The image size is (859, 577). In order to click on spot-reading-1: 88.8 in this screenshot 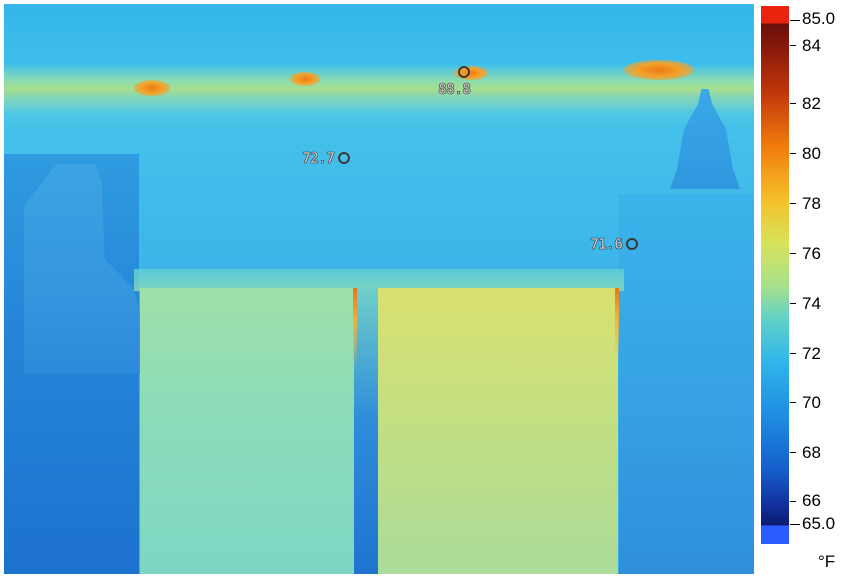, I will do `click(455, 82)`.